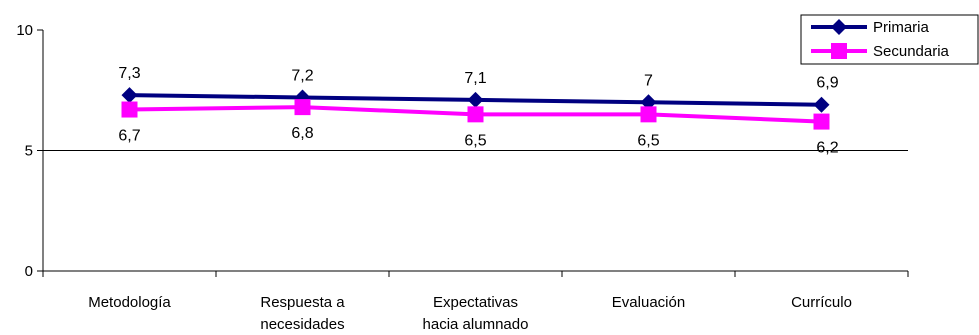 The width and height of the screenshot is (979, 335). I want to click on series-group, so click(475, 108).